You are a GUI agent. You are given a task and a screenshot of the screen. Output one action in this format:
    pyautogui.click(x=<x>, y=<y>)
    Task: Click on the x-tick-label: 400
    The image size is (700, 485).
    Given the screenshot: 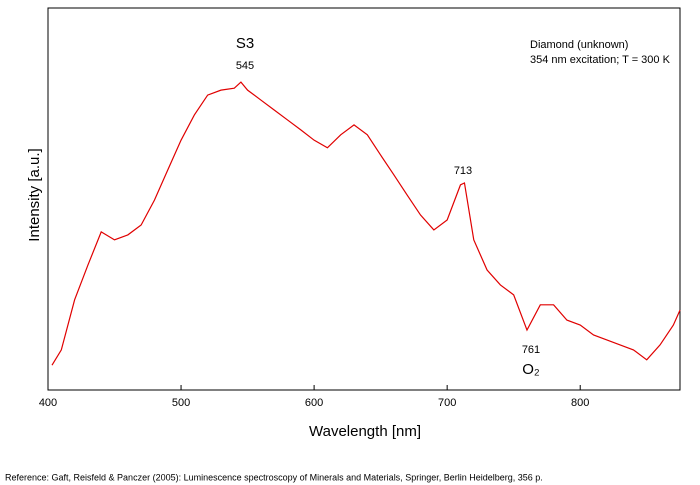 What is the action you would take?
    pyautogui.click(x=48, y=403)
    